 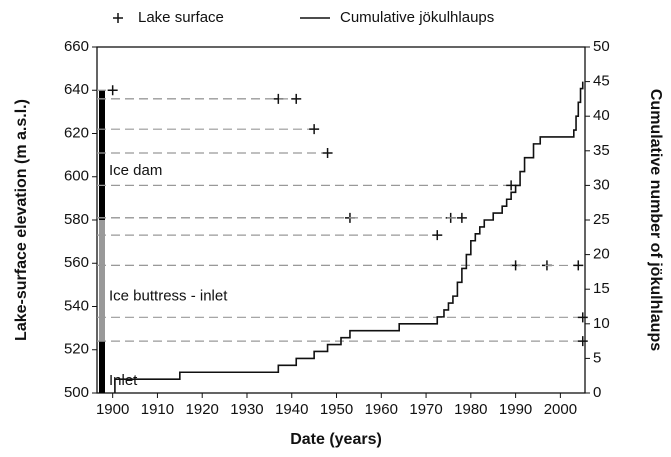 I want to click on x-tick-label: 1950, so click(x=336, y=409).